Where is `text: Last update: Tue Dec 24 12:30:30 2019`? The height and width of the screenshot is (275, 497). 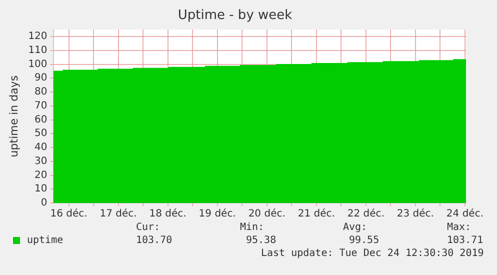
text: Last update: Tue Dec 24 12:30:30 2019 is located at coordinates (372, 253).